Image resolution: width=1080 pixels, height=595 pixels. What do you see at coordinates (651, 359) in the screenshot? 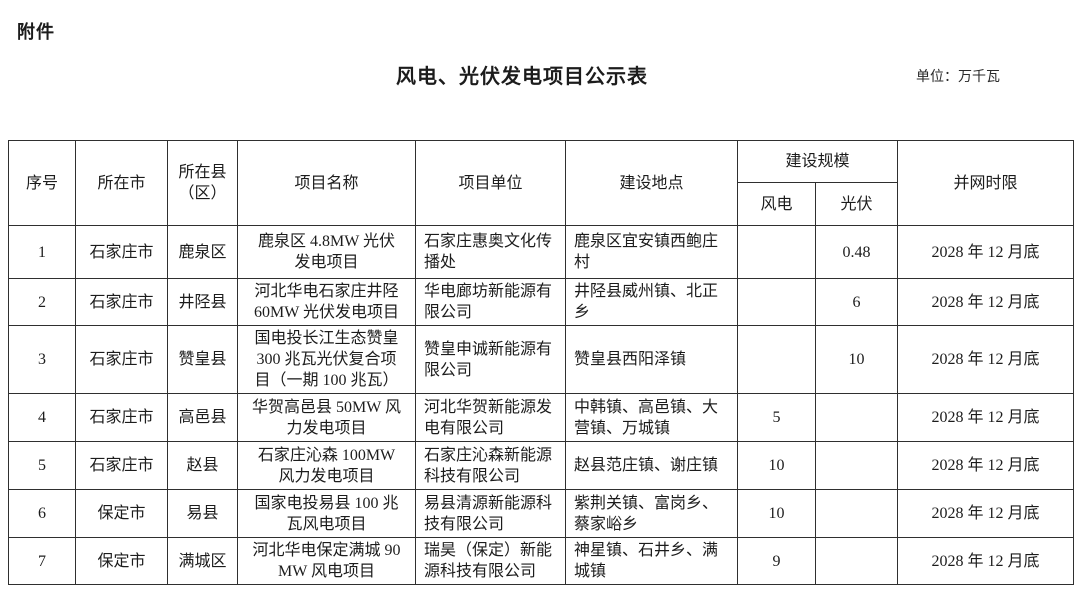
I see `cell-location: 赞皇县西阳泽镇` at bounding box center [651, 359].